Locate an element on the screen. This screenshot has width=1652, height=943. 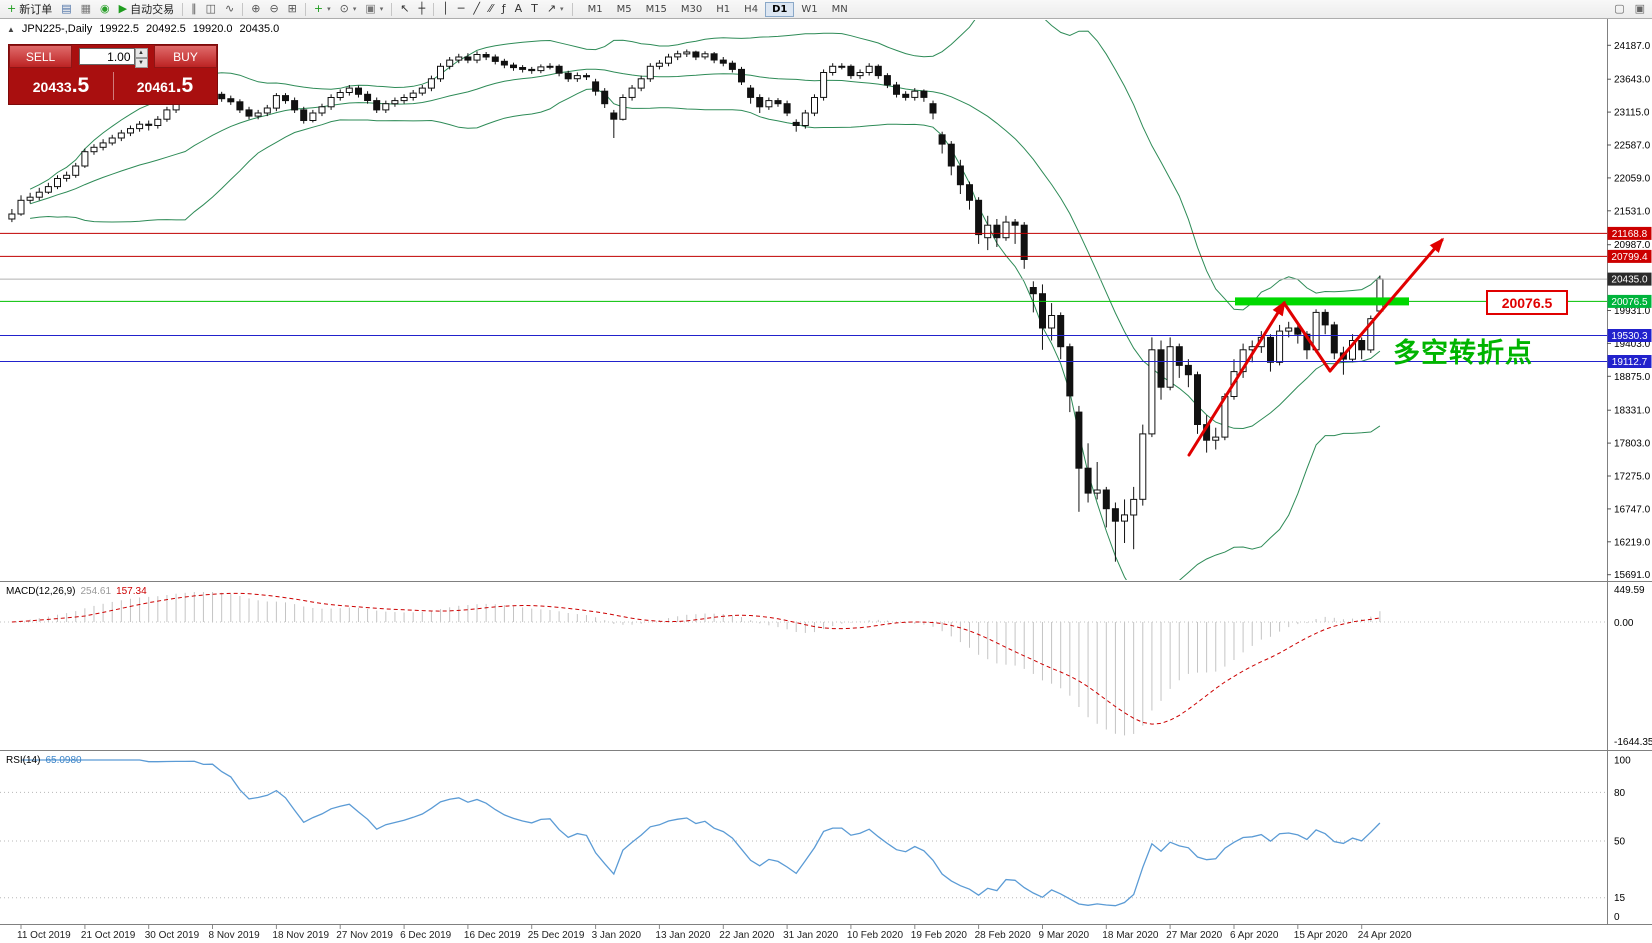
cursor-button: ↖ is located at coordinates (404, 9).